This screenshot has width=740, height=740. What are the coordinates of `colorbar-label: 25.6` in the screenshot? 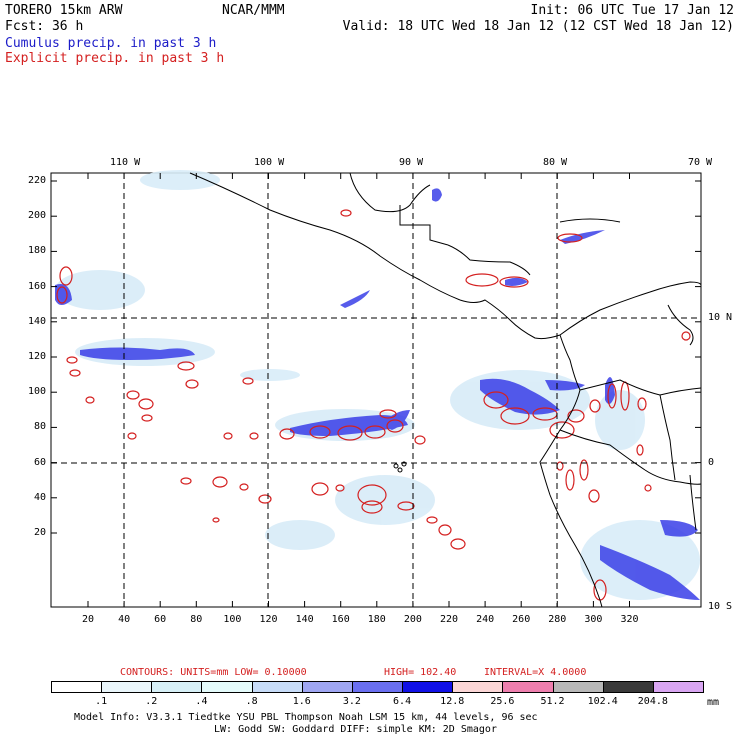 It's located at (502, 701).